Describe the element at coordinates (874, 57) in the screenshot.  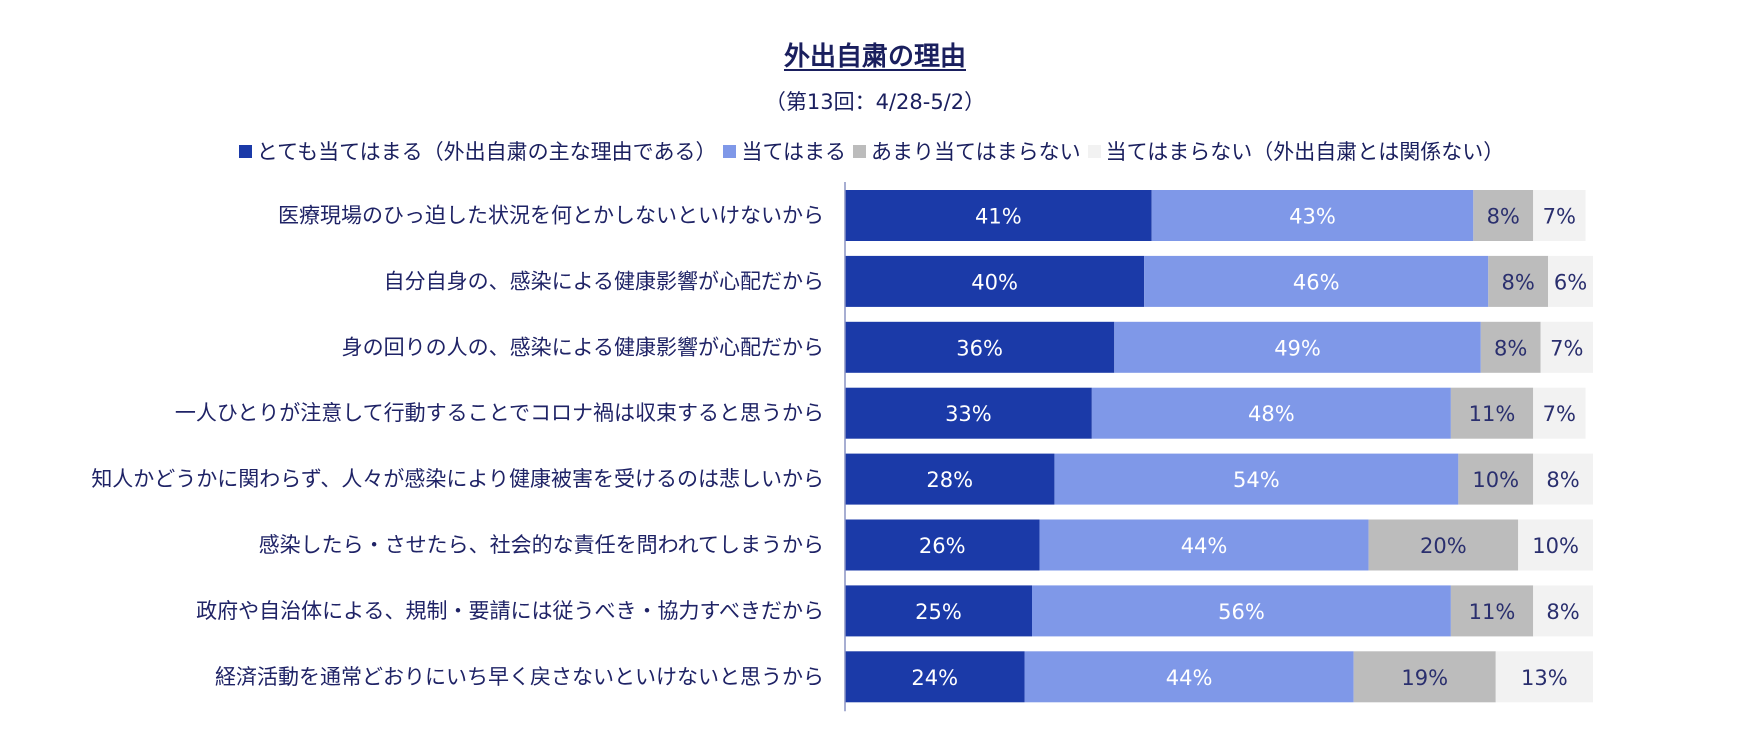
I see `chart-title: 外出自粛の理由` at that location.